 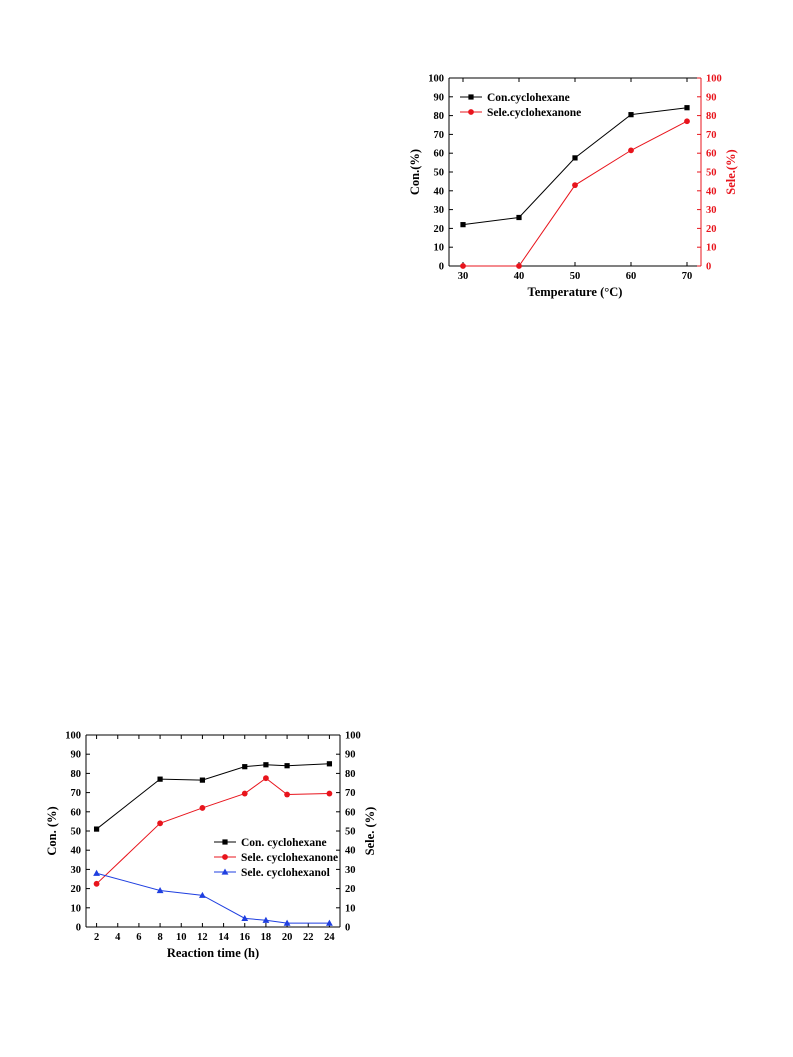 I want to click on temp-chart-left-y-tick-label: 40, so click(x=439, y=191).